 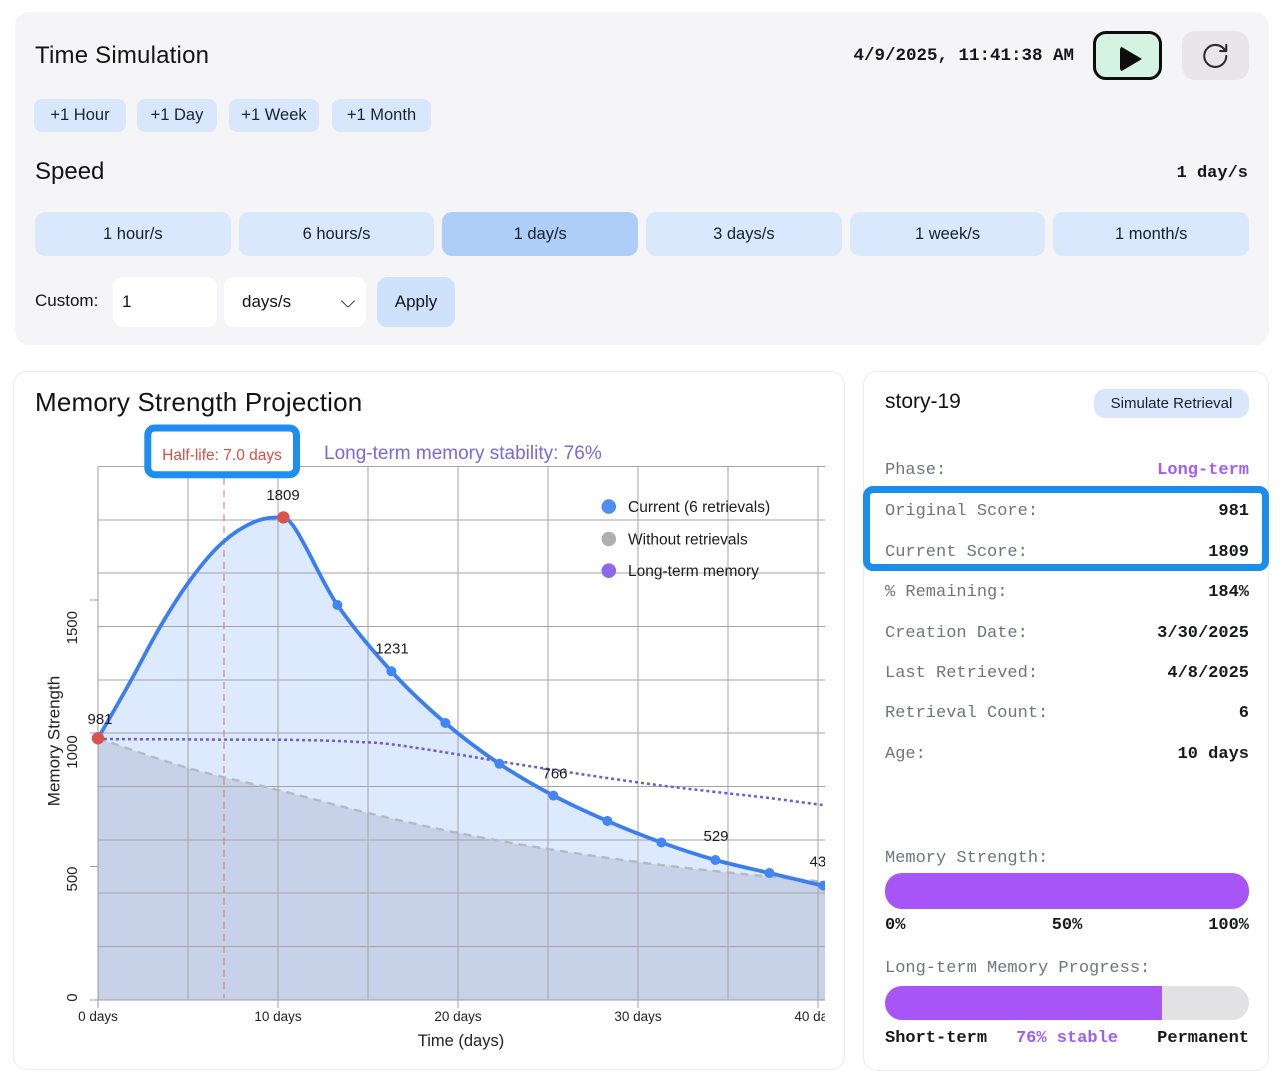 I want to click on svg-text: 766, so click(x=554, y=774).